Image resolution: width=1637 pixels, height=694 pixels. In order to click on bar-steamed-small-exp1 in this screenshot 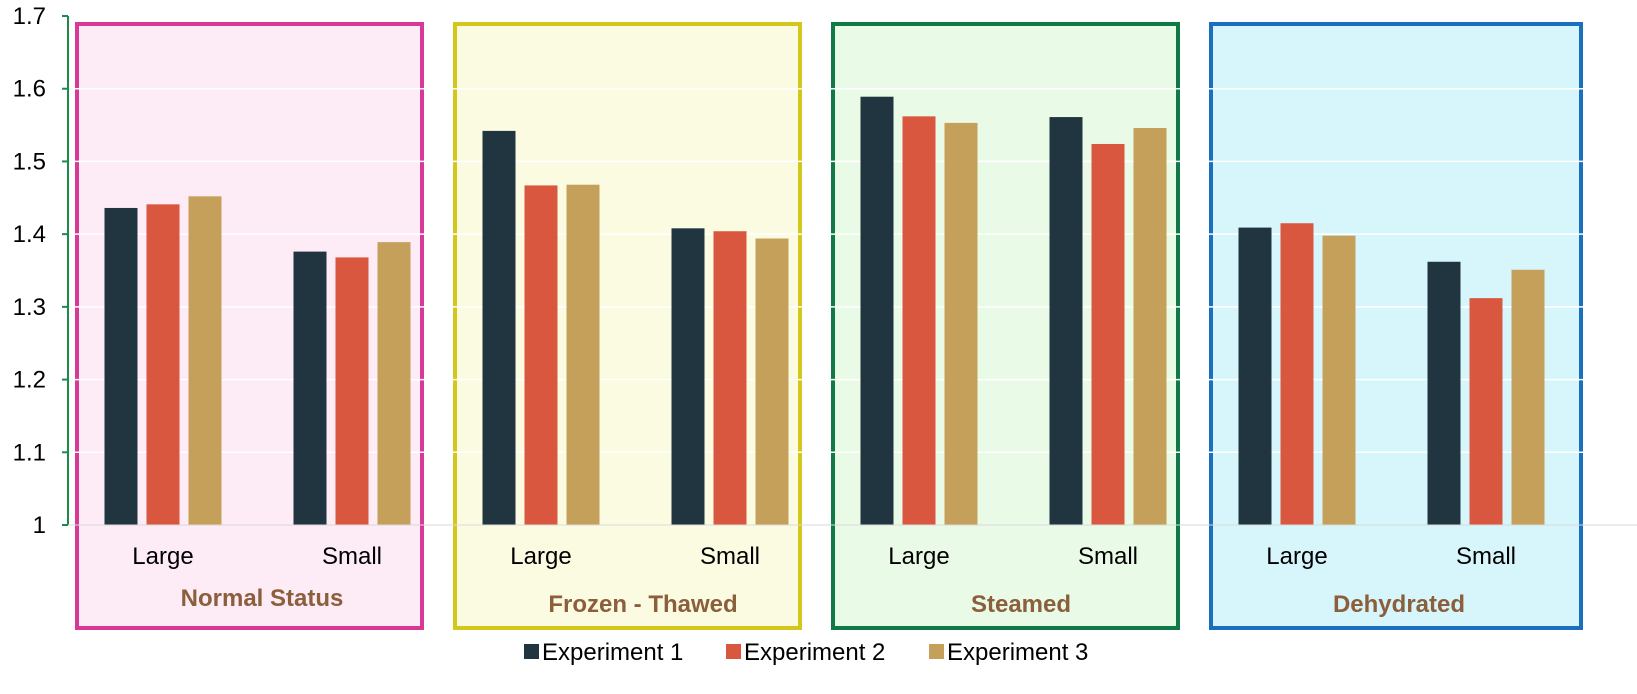, I will do `click(1066, 321)`.